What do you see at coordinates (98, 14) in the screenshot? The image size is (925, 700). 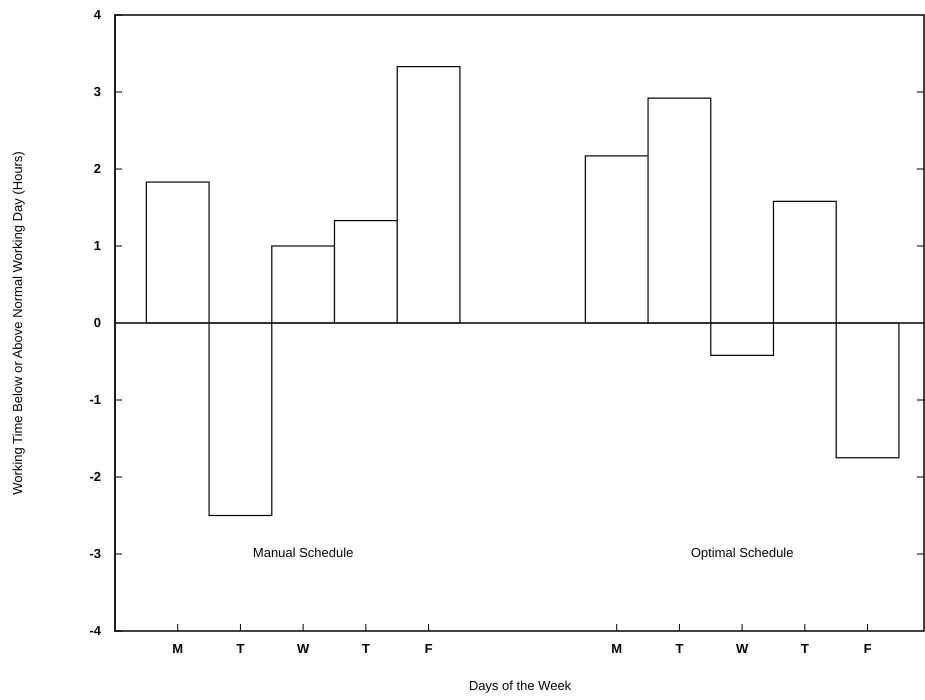 I see `y-tick-label: 4` at bounding box center [98, 14].